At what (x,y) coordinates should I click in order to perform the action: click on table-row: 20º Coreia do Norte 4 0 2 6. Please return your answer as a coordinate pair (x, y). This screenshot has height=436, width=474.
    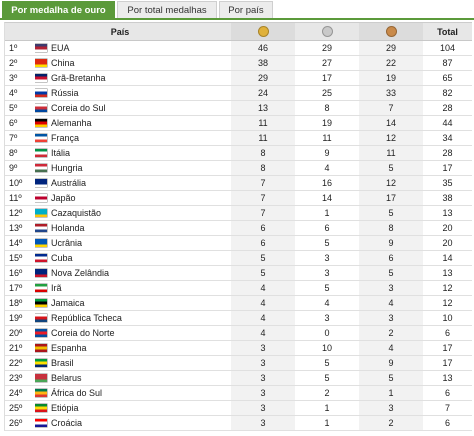
    Looking at the image, I should click on (238, 333).